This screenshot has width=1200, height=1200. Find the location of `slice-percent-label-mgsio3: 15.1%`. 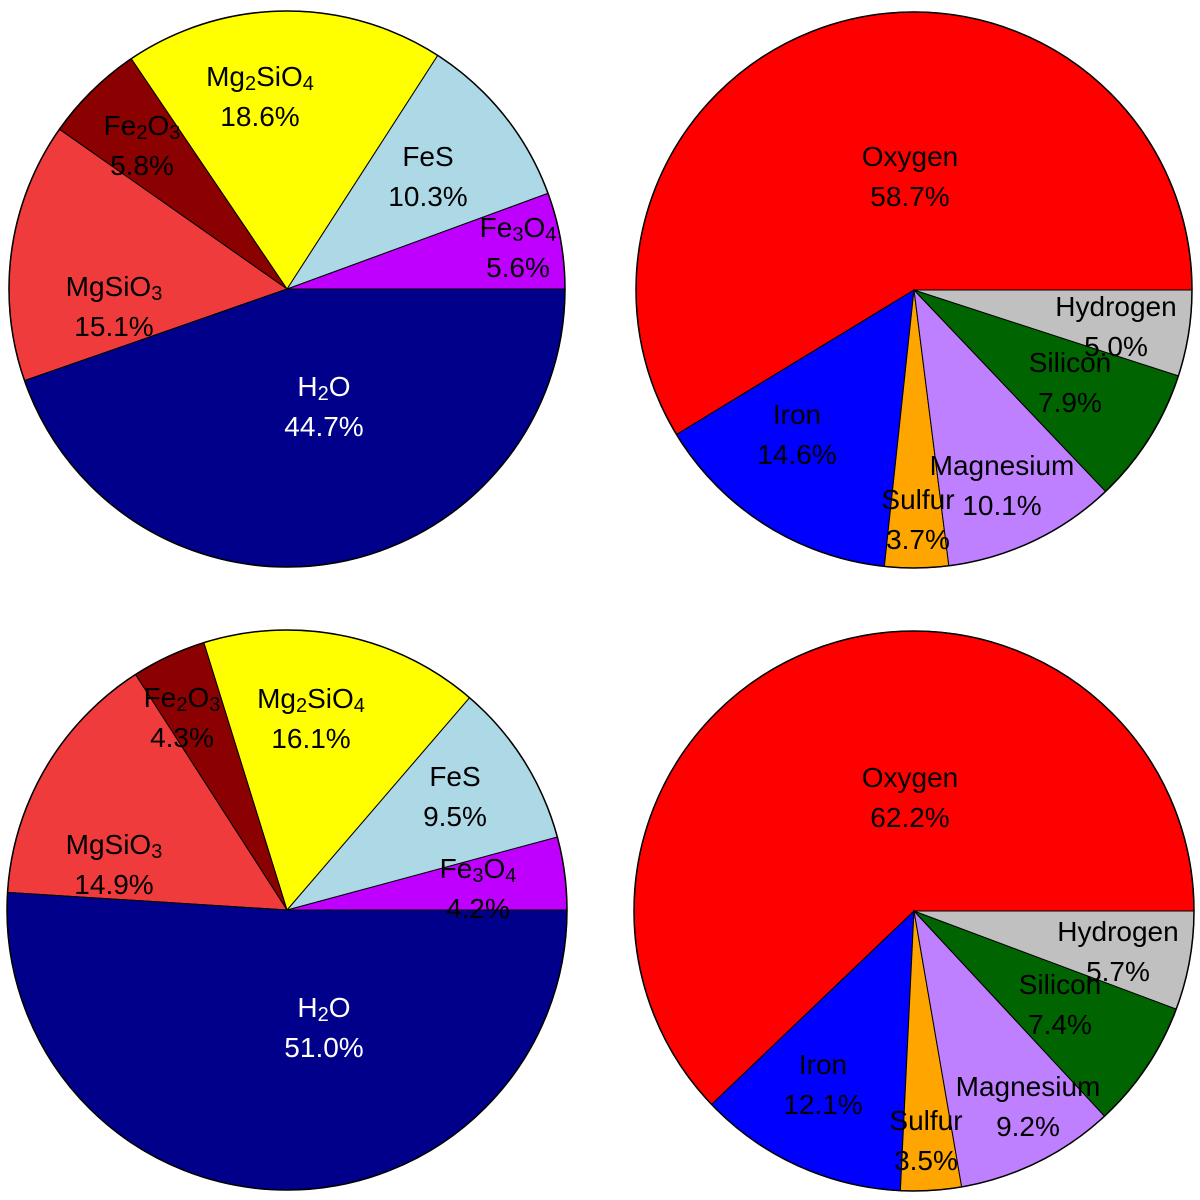

slice-percent-label-mgsio3: 15.1% is located at coordinates (113, 326).